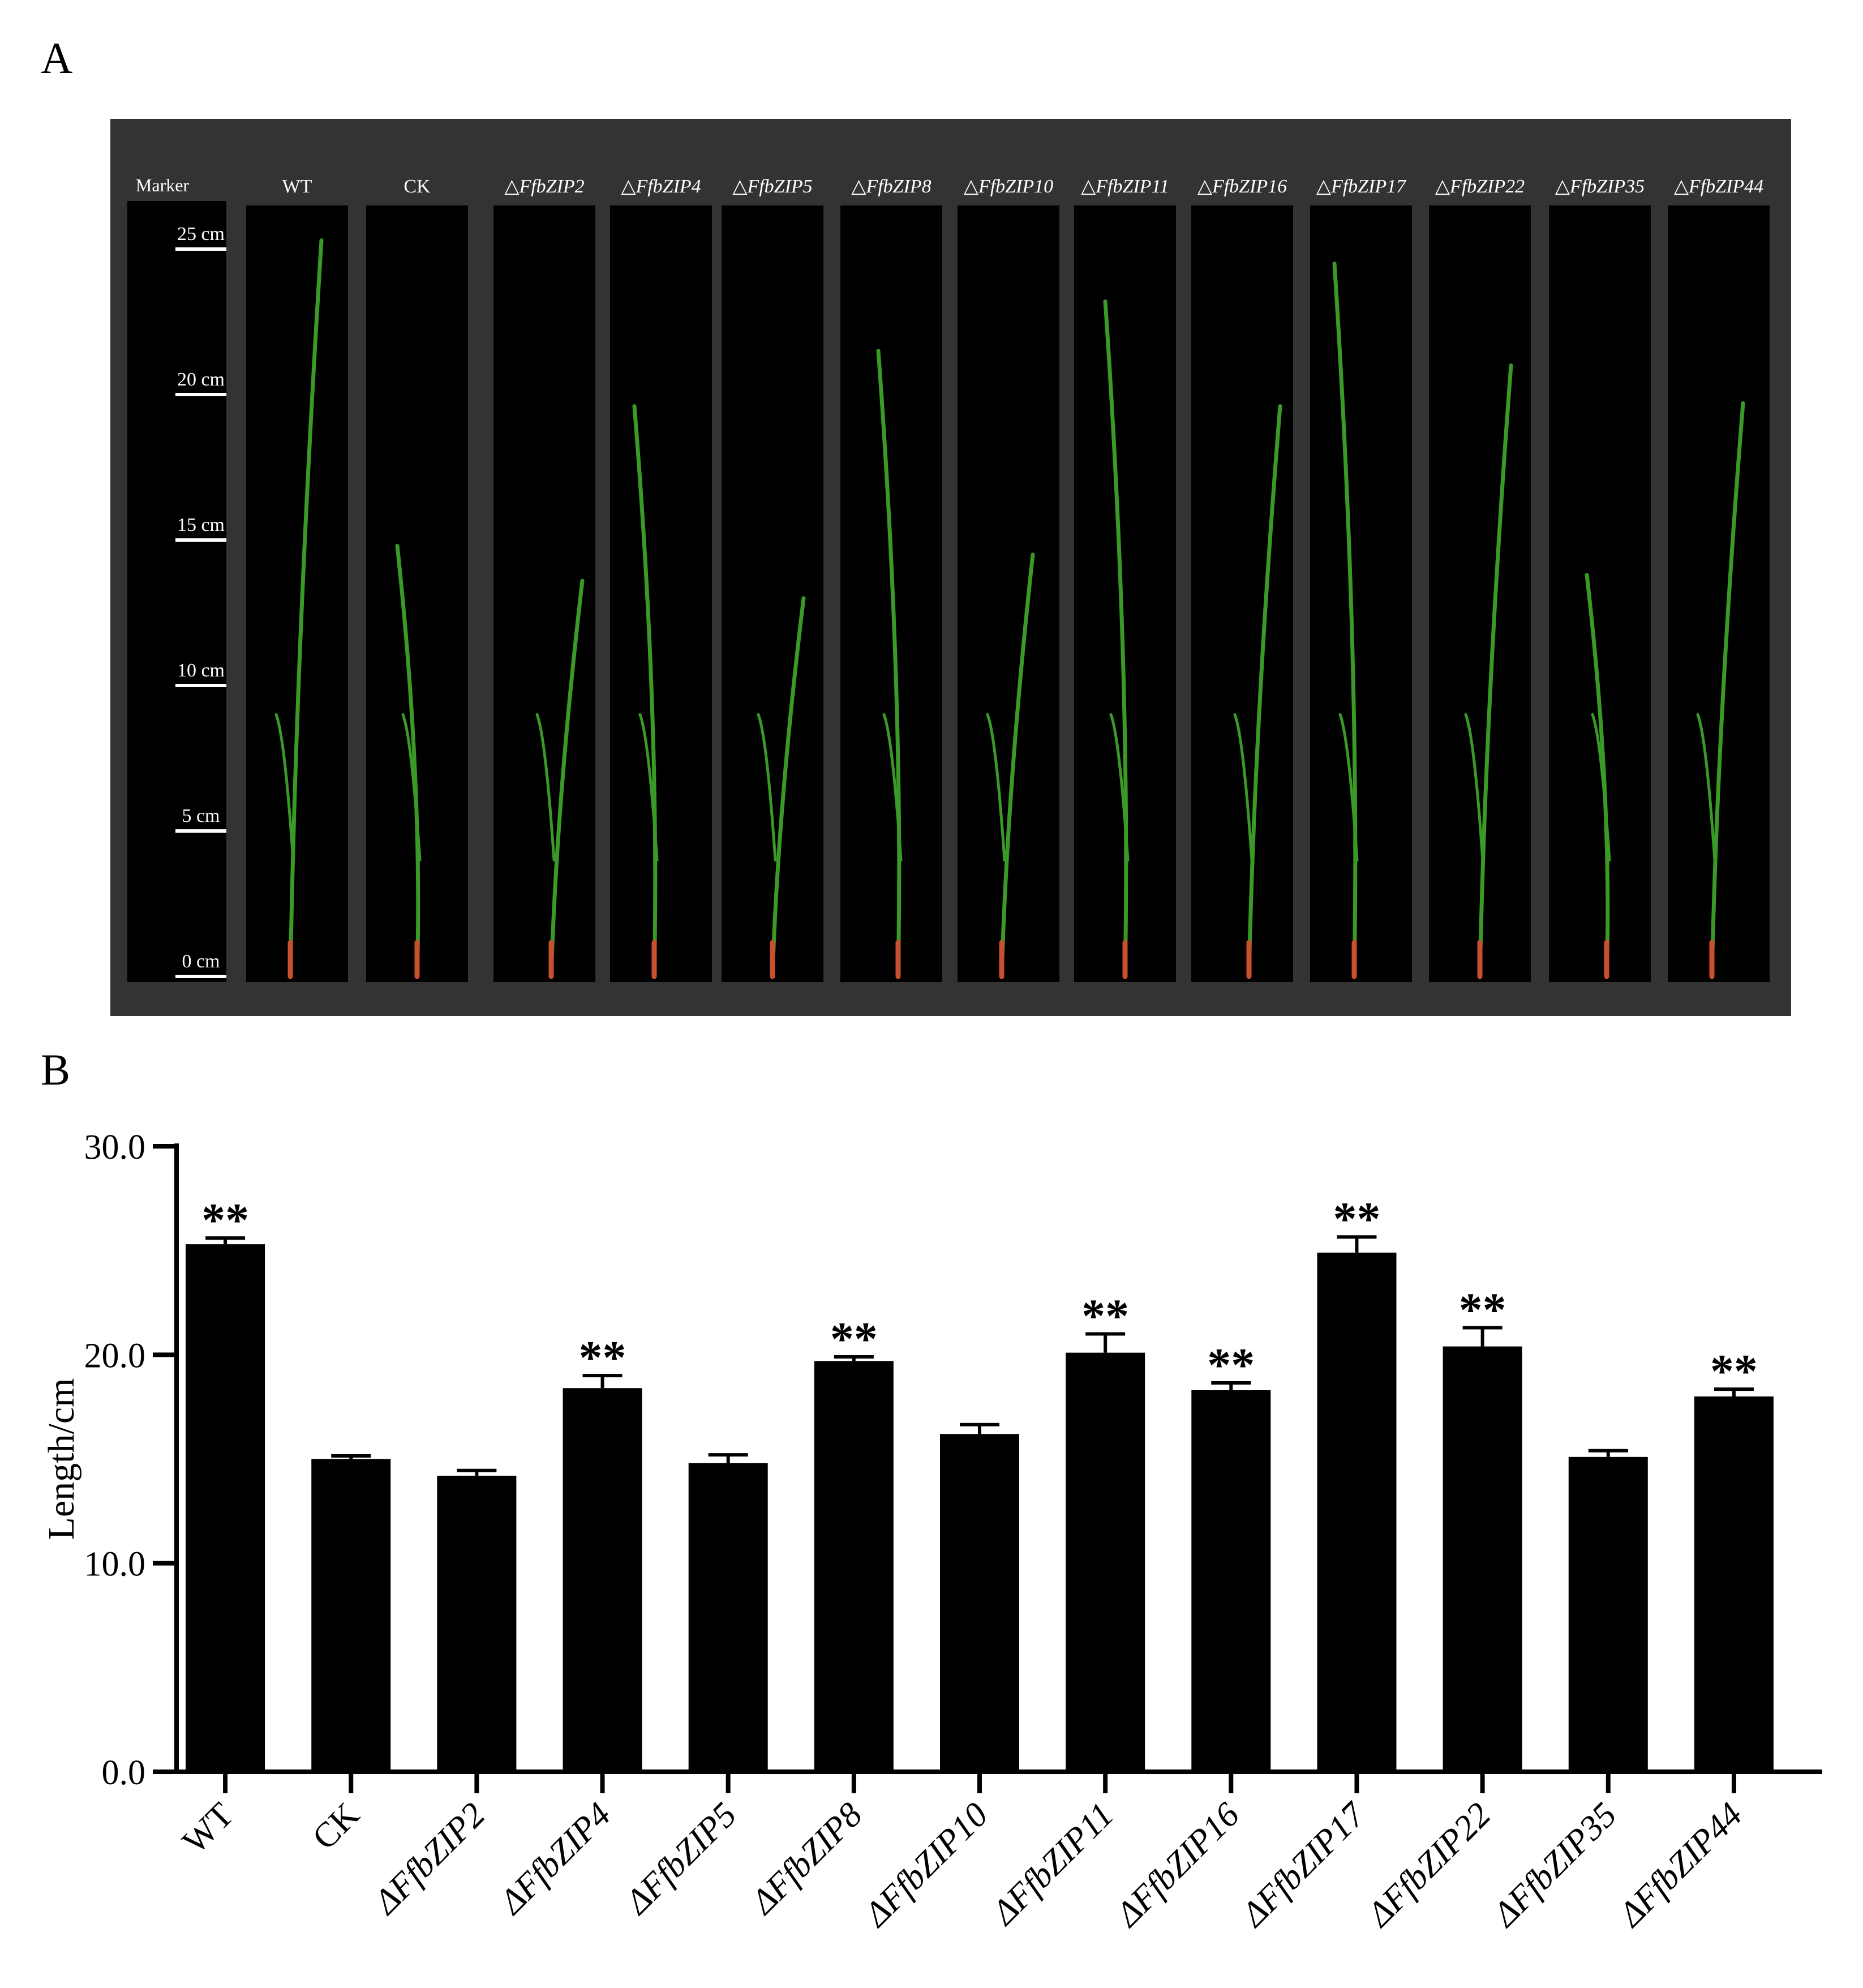  Describe the element at coordinates (891, 186) in the screenshot. I see `lane-label: △FfbZIP8` at that location.